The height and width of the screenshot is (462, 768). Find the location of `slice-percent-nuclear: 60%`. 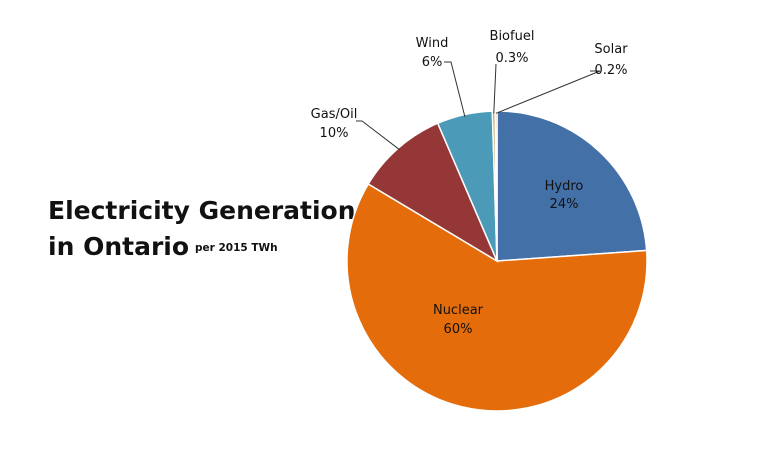

slice-percent-nuclear: 60% is located at coordinates (458, 329).